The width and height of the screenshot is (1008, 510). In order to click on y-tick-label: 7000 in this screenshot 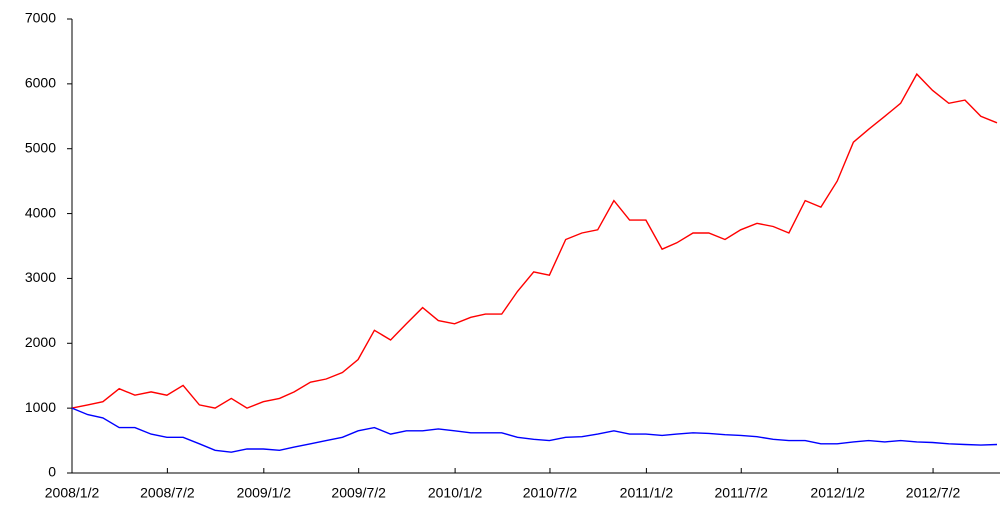, I will do `click(40, 18)`.